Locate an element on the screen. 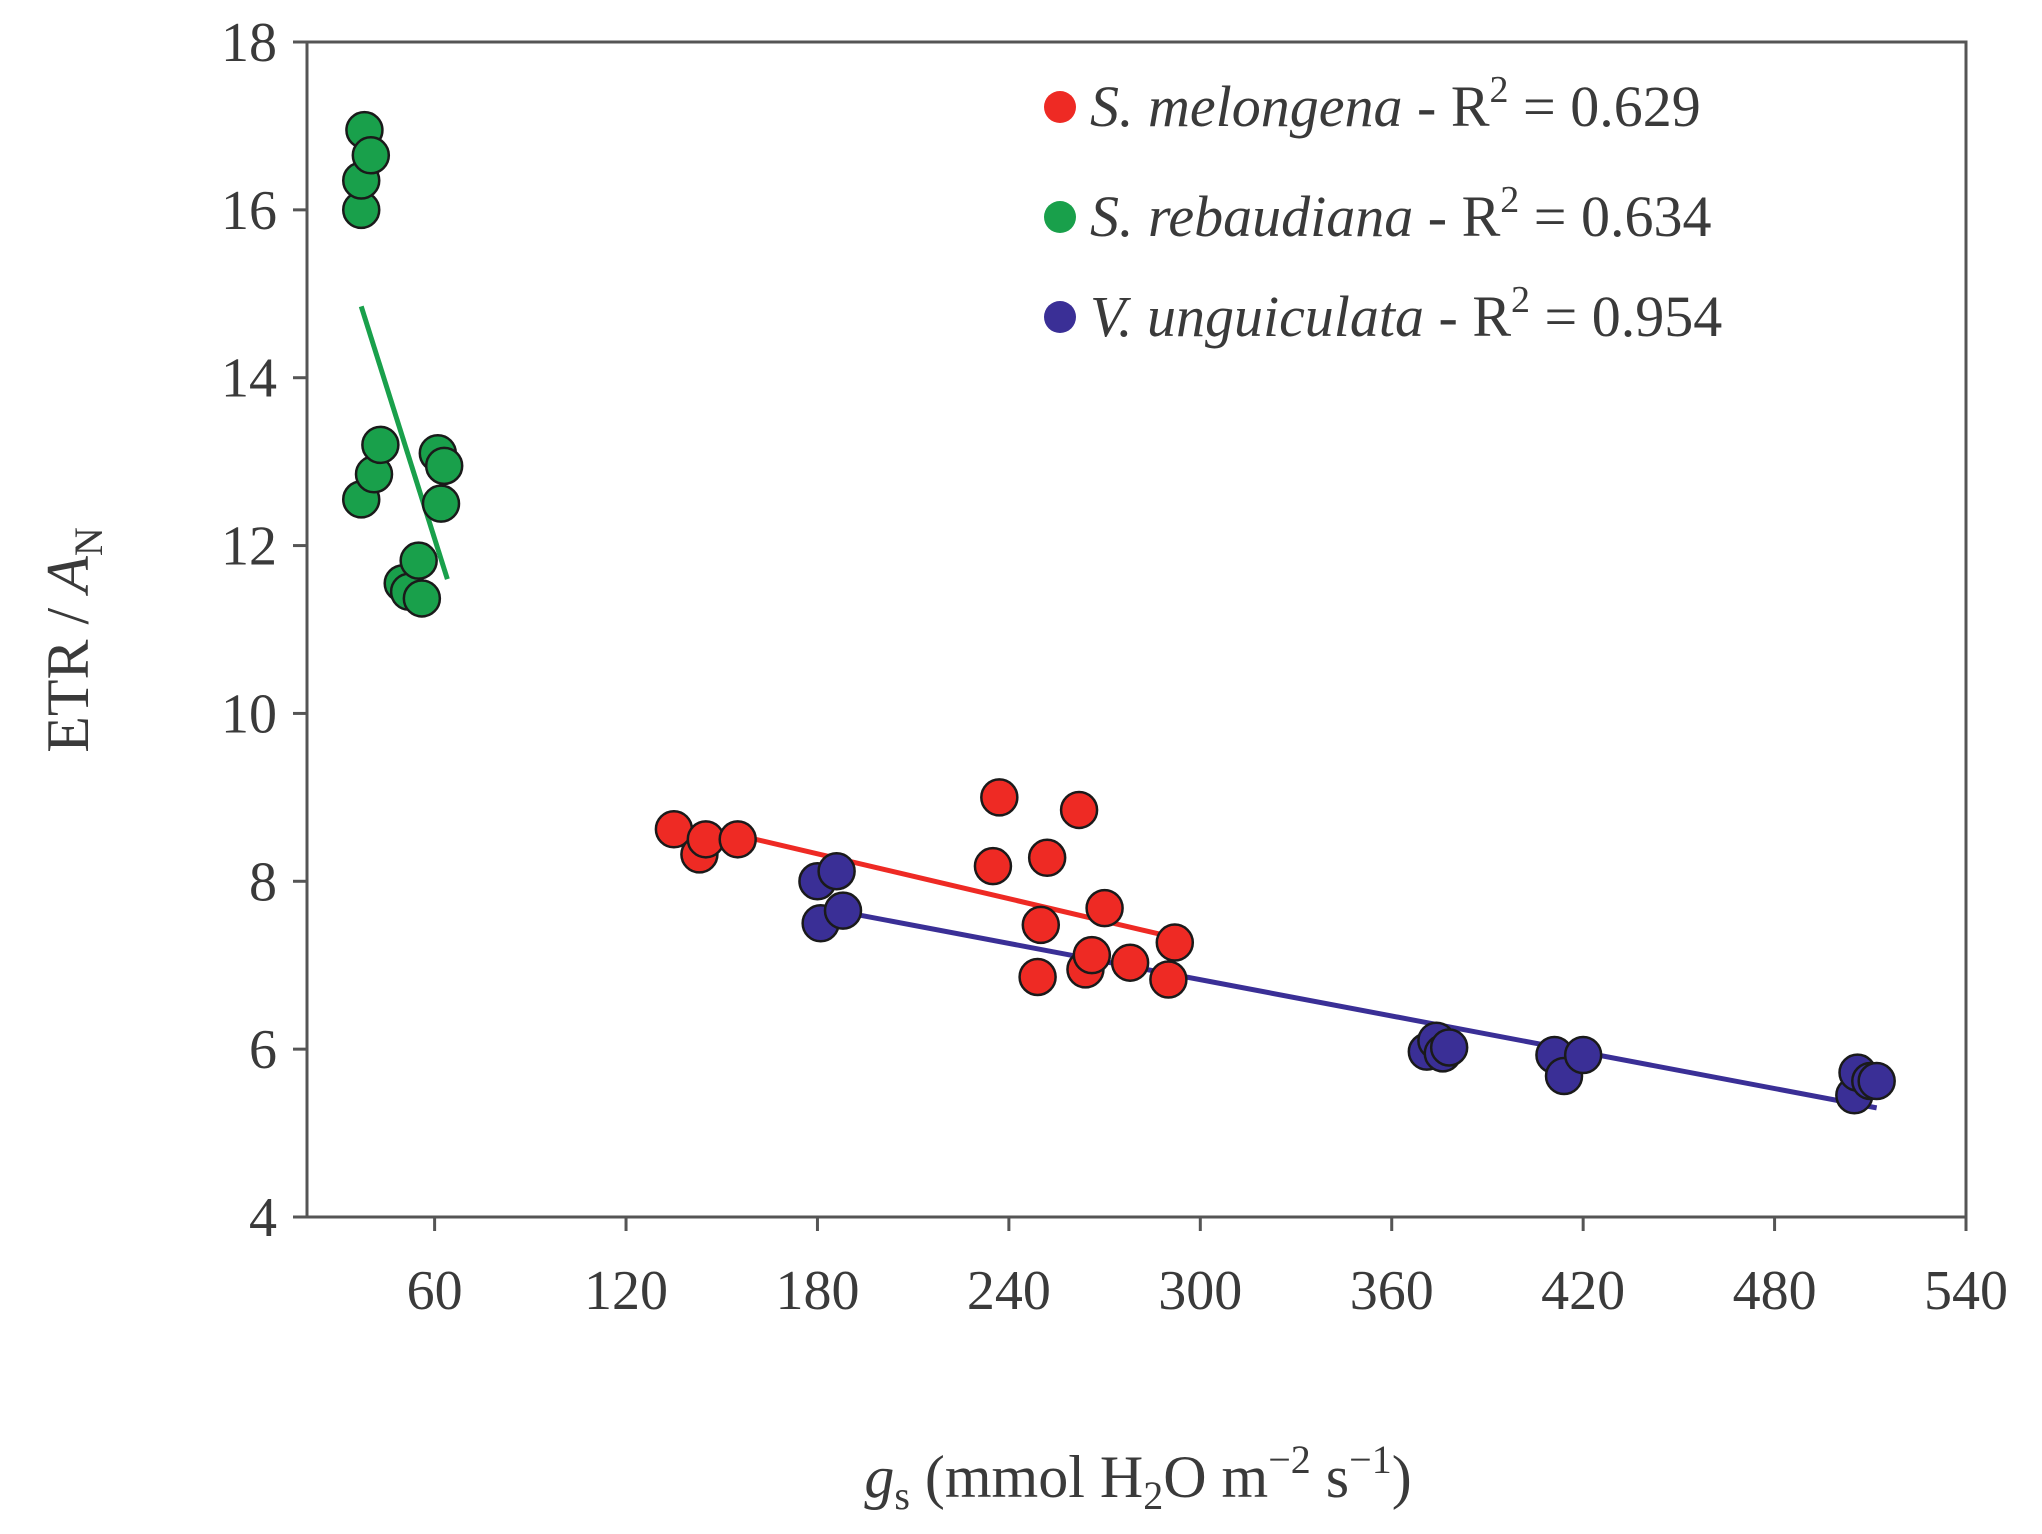  y-axis-label: ETR / AN is located at coordinates (73, 640).